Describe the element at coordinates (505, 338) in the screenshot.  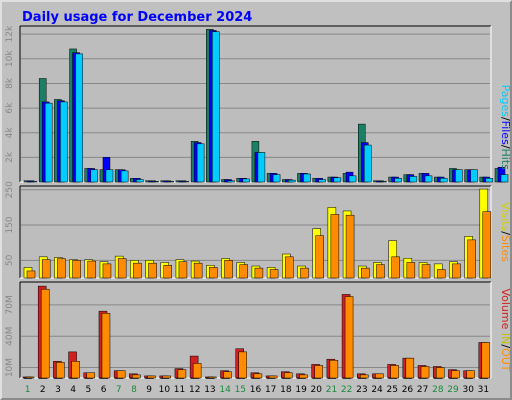
I see `legend-panel3-part: IN` at that location.